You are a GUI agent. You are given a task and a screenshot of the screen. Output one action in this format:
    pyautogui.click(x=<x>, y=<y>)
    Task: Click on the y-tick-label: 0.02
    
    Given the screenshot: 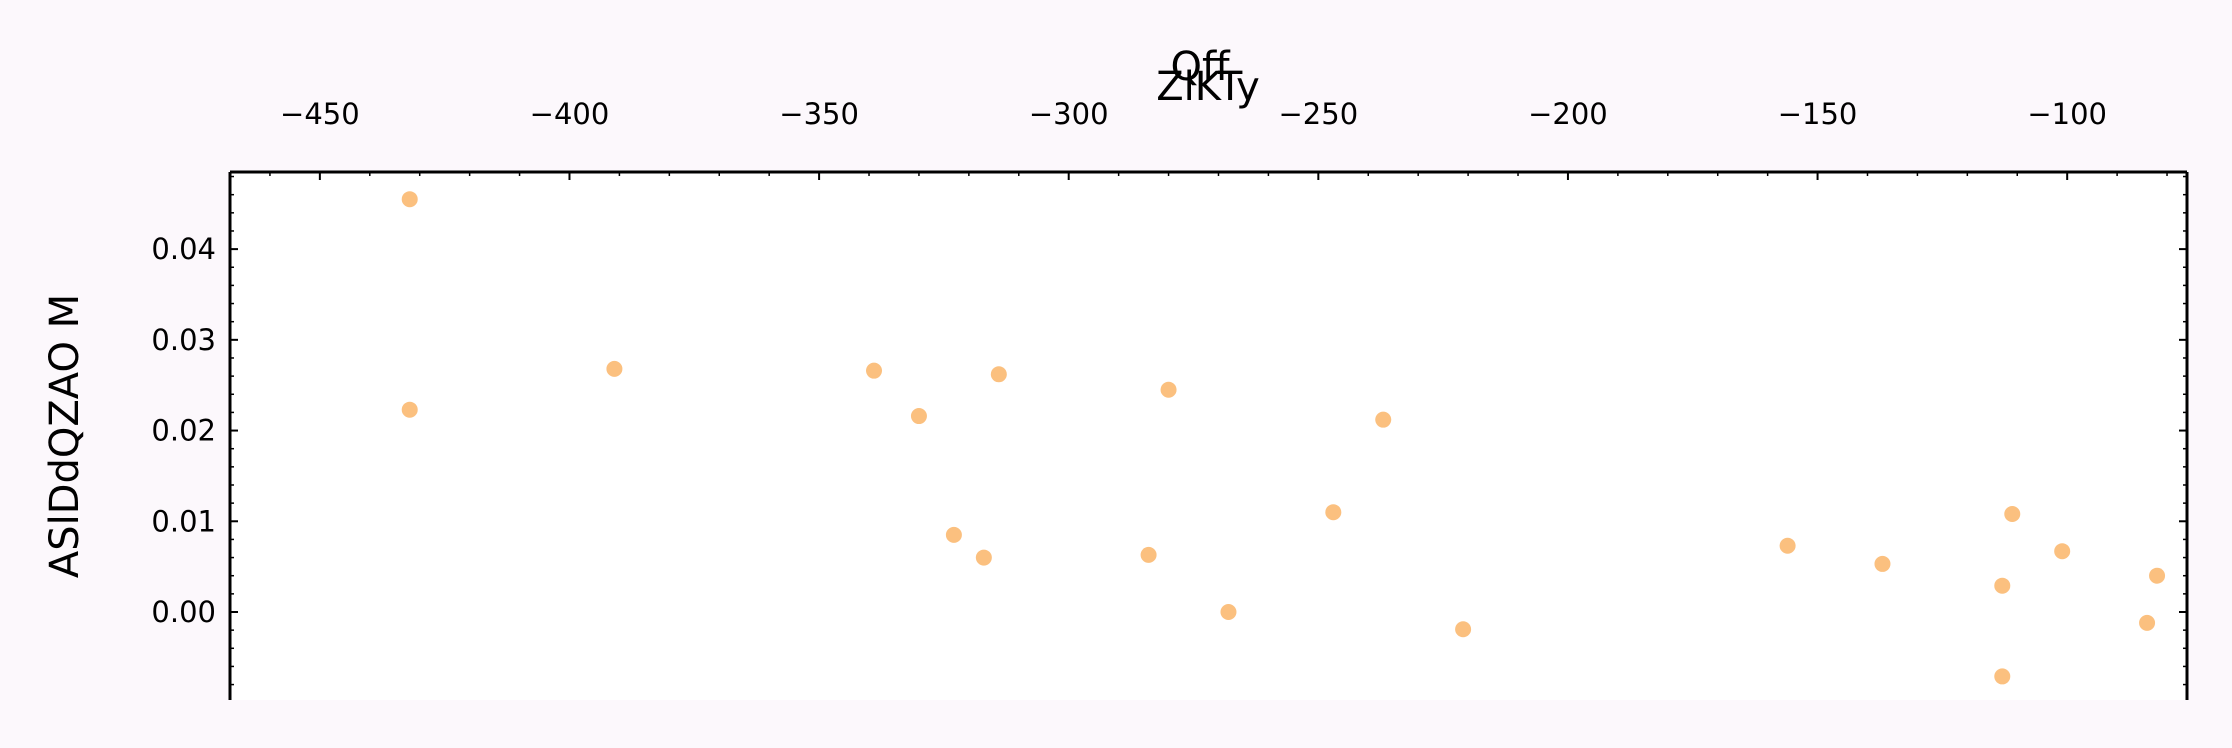 What is the action you would take?
    pyautogui.click(x=183, y=431)
    